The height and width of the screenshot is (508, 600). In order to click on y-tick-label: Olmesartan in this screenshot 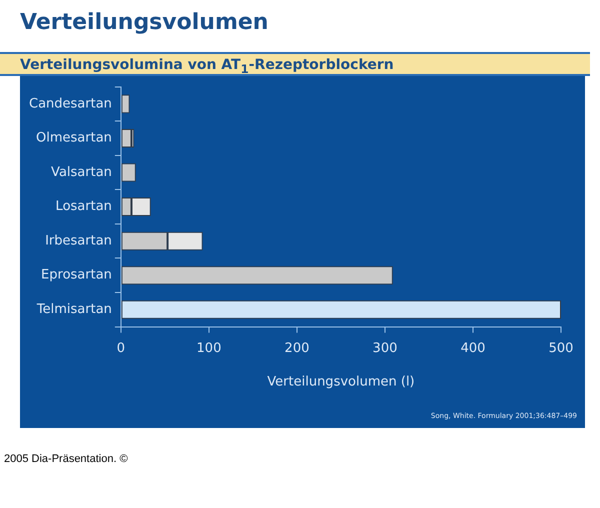, I will do `click(74, 138)`.